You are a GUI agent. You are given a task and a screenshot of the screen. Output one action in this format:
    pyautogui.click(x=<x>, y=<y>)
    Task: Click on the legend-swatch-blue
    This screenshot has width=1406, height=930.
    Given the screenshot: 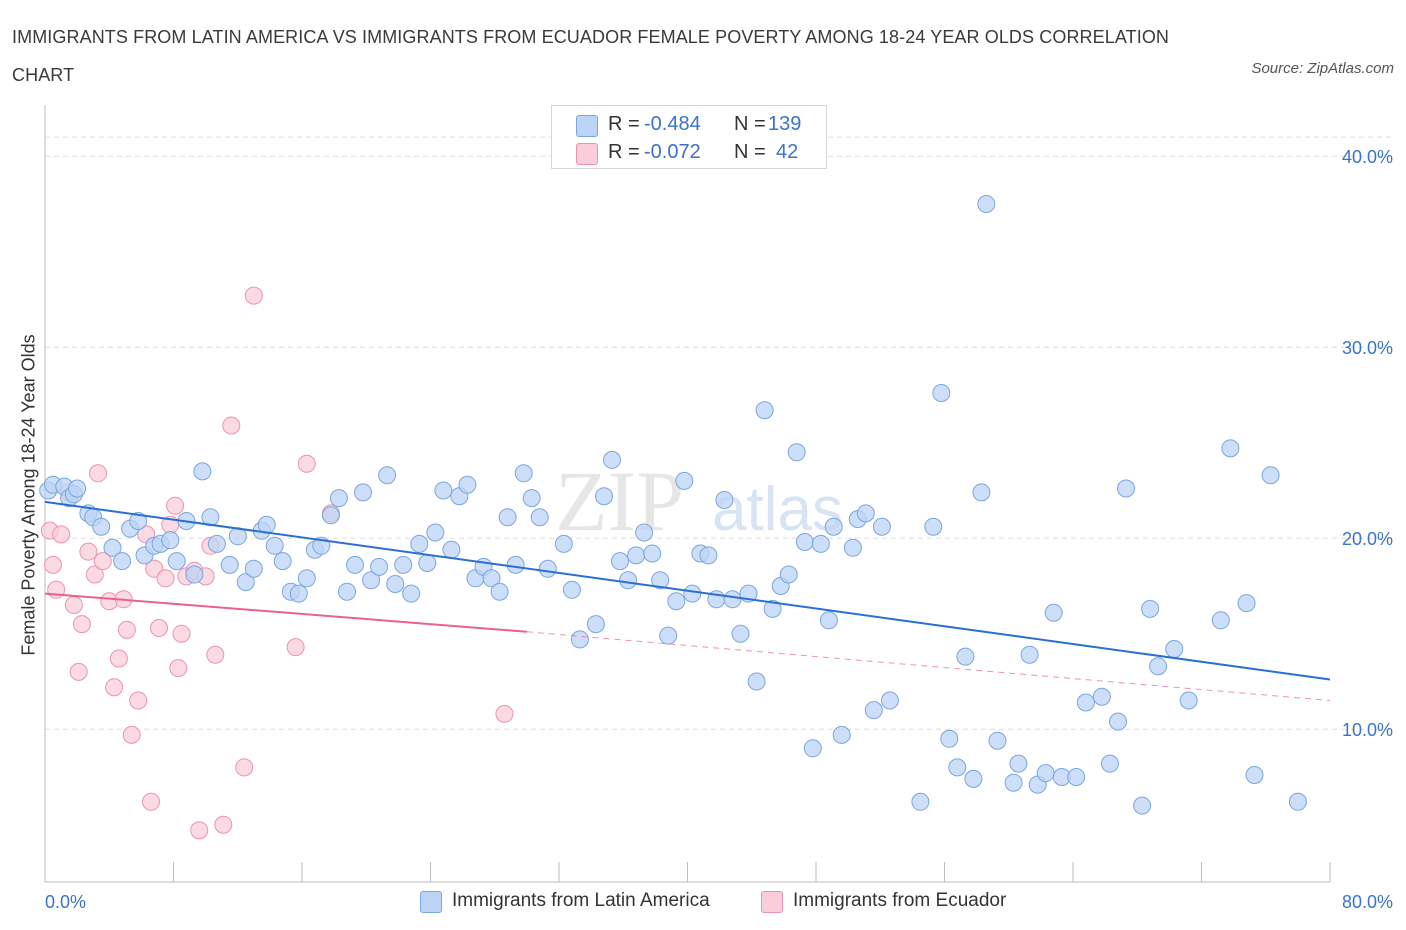 What is the action you would take?
    pyautogui.click(x=587, y=126)
    